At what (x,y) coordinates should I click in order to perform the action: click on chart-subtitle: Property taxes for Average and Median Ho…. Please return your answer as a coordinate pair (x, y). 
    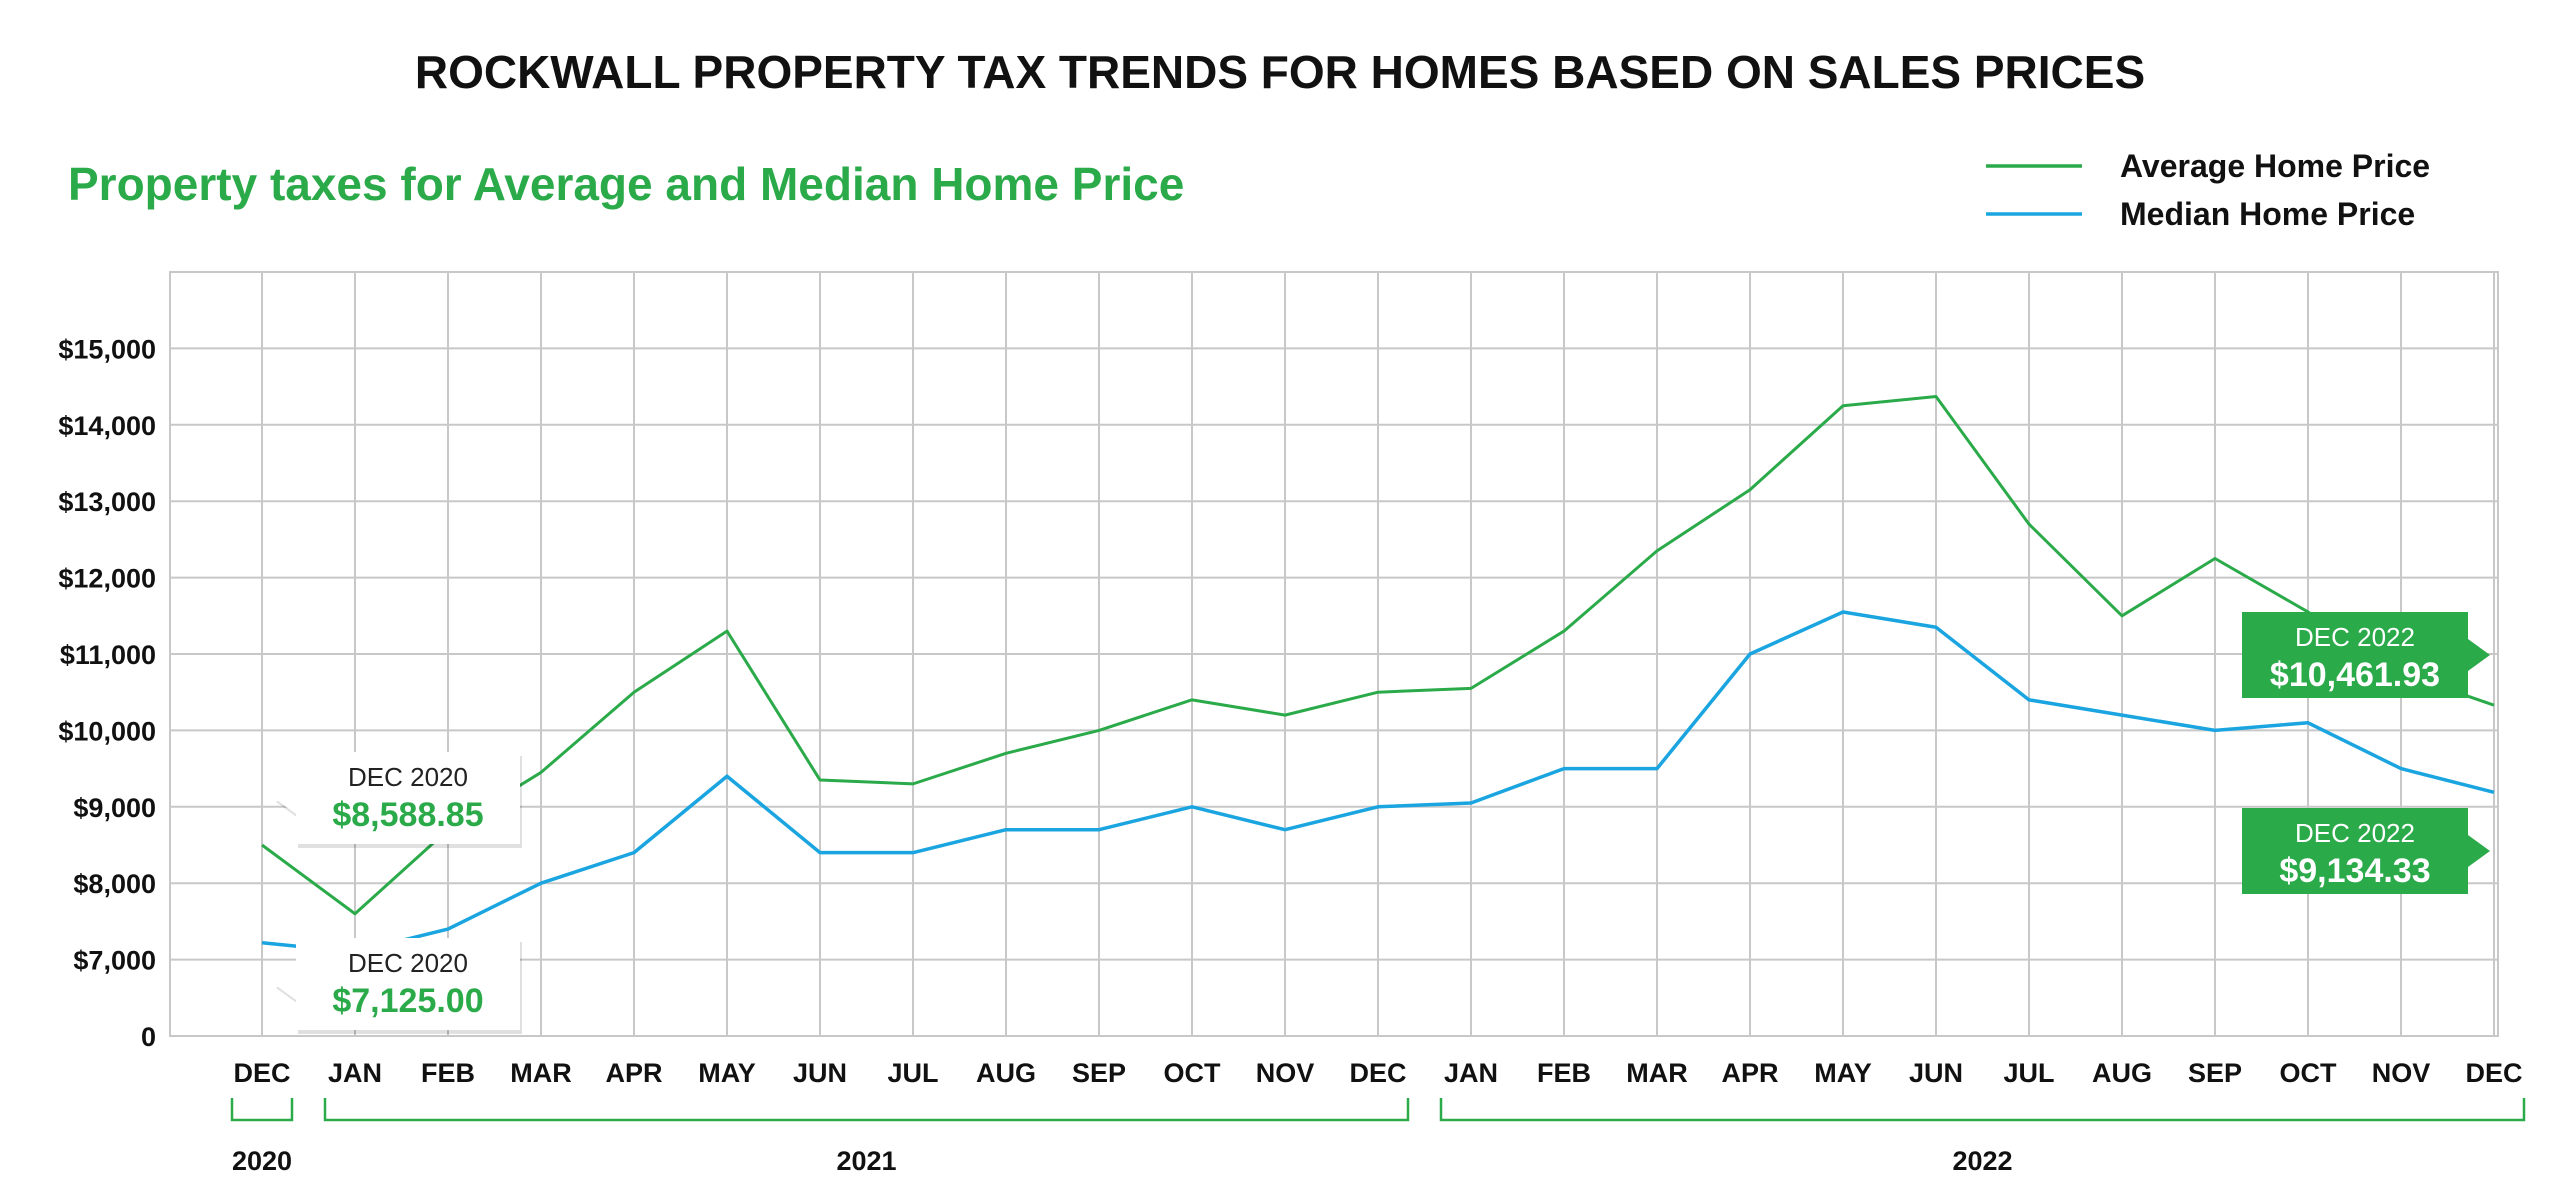
    Looking at the image, I should click on (626, 184).